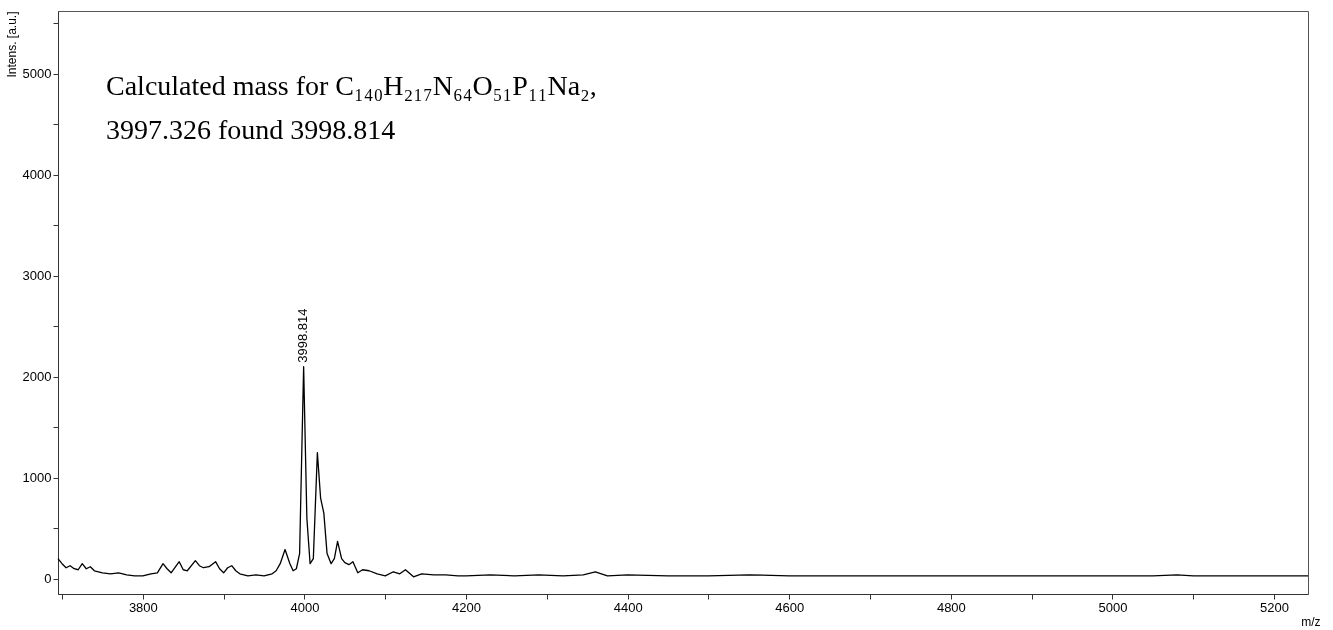  Describe the element at coordinates (1275, 607) in the screenshot. I see `x-tick-label: 5200` at that location.